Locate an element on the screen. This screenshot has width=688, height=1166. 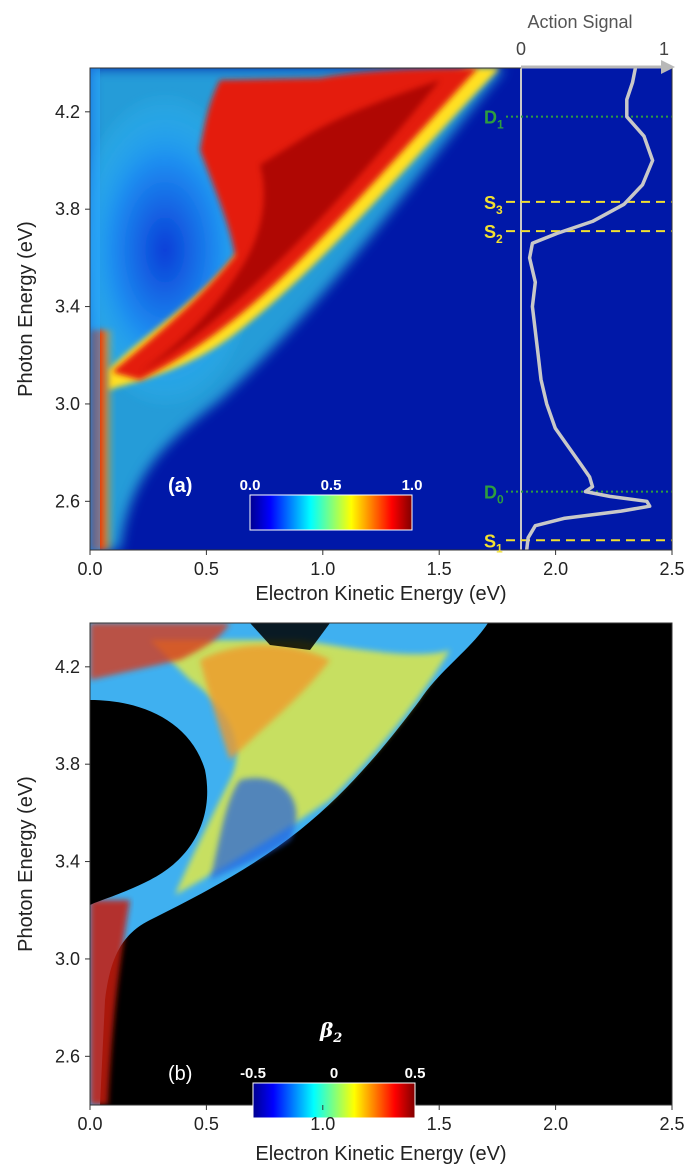
panel-a-label: (a) is located at coordinates (180, 486).